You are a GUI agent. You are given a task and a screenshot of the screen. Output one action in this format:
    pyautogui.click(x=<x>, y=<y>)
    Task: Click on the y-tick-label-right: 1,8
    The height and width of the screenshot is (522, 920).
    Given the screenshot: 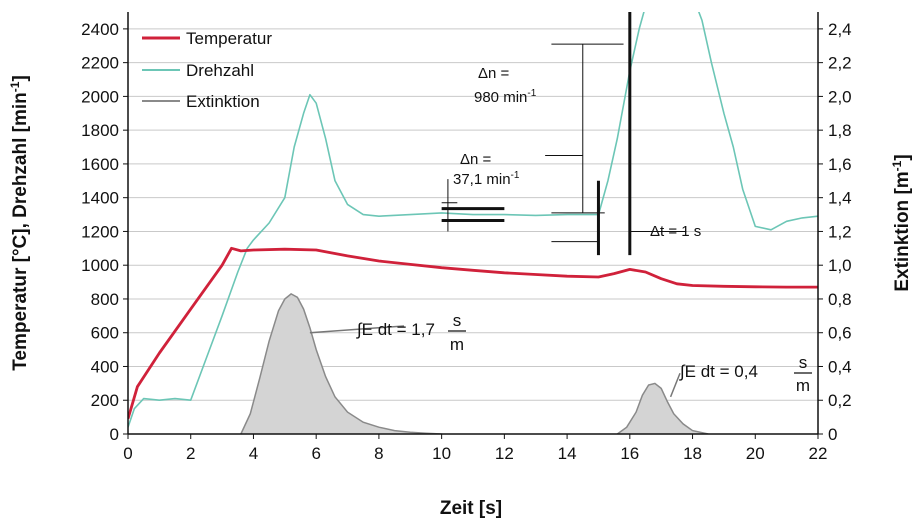 What is the action you would take?
    pyautogui.click(x=840, y=130)
    